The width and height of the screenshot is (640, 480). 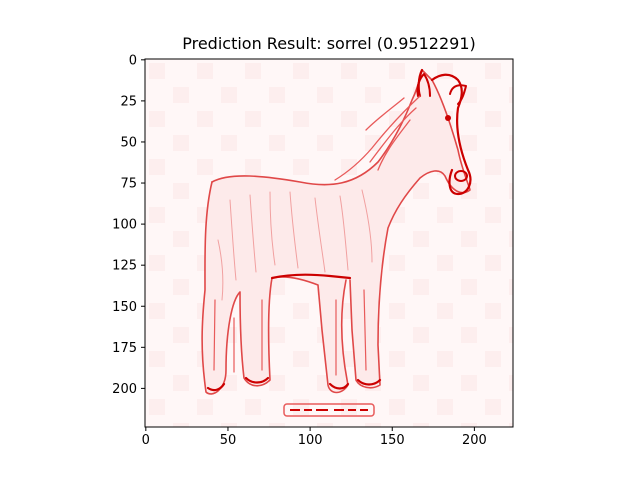 I want to click on y-tick-label: 175, so click(x=124, y=348).